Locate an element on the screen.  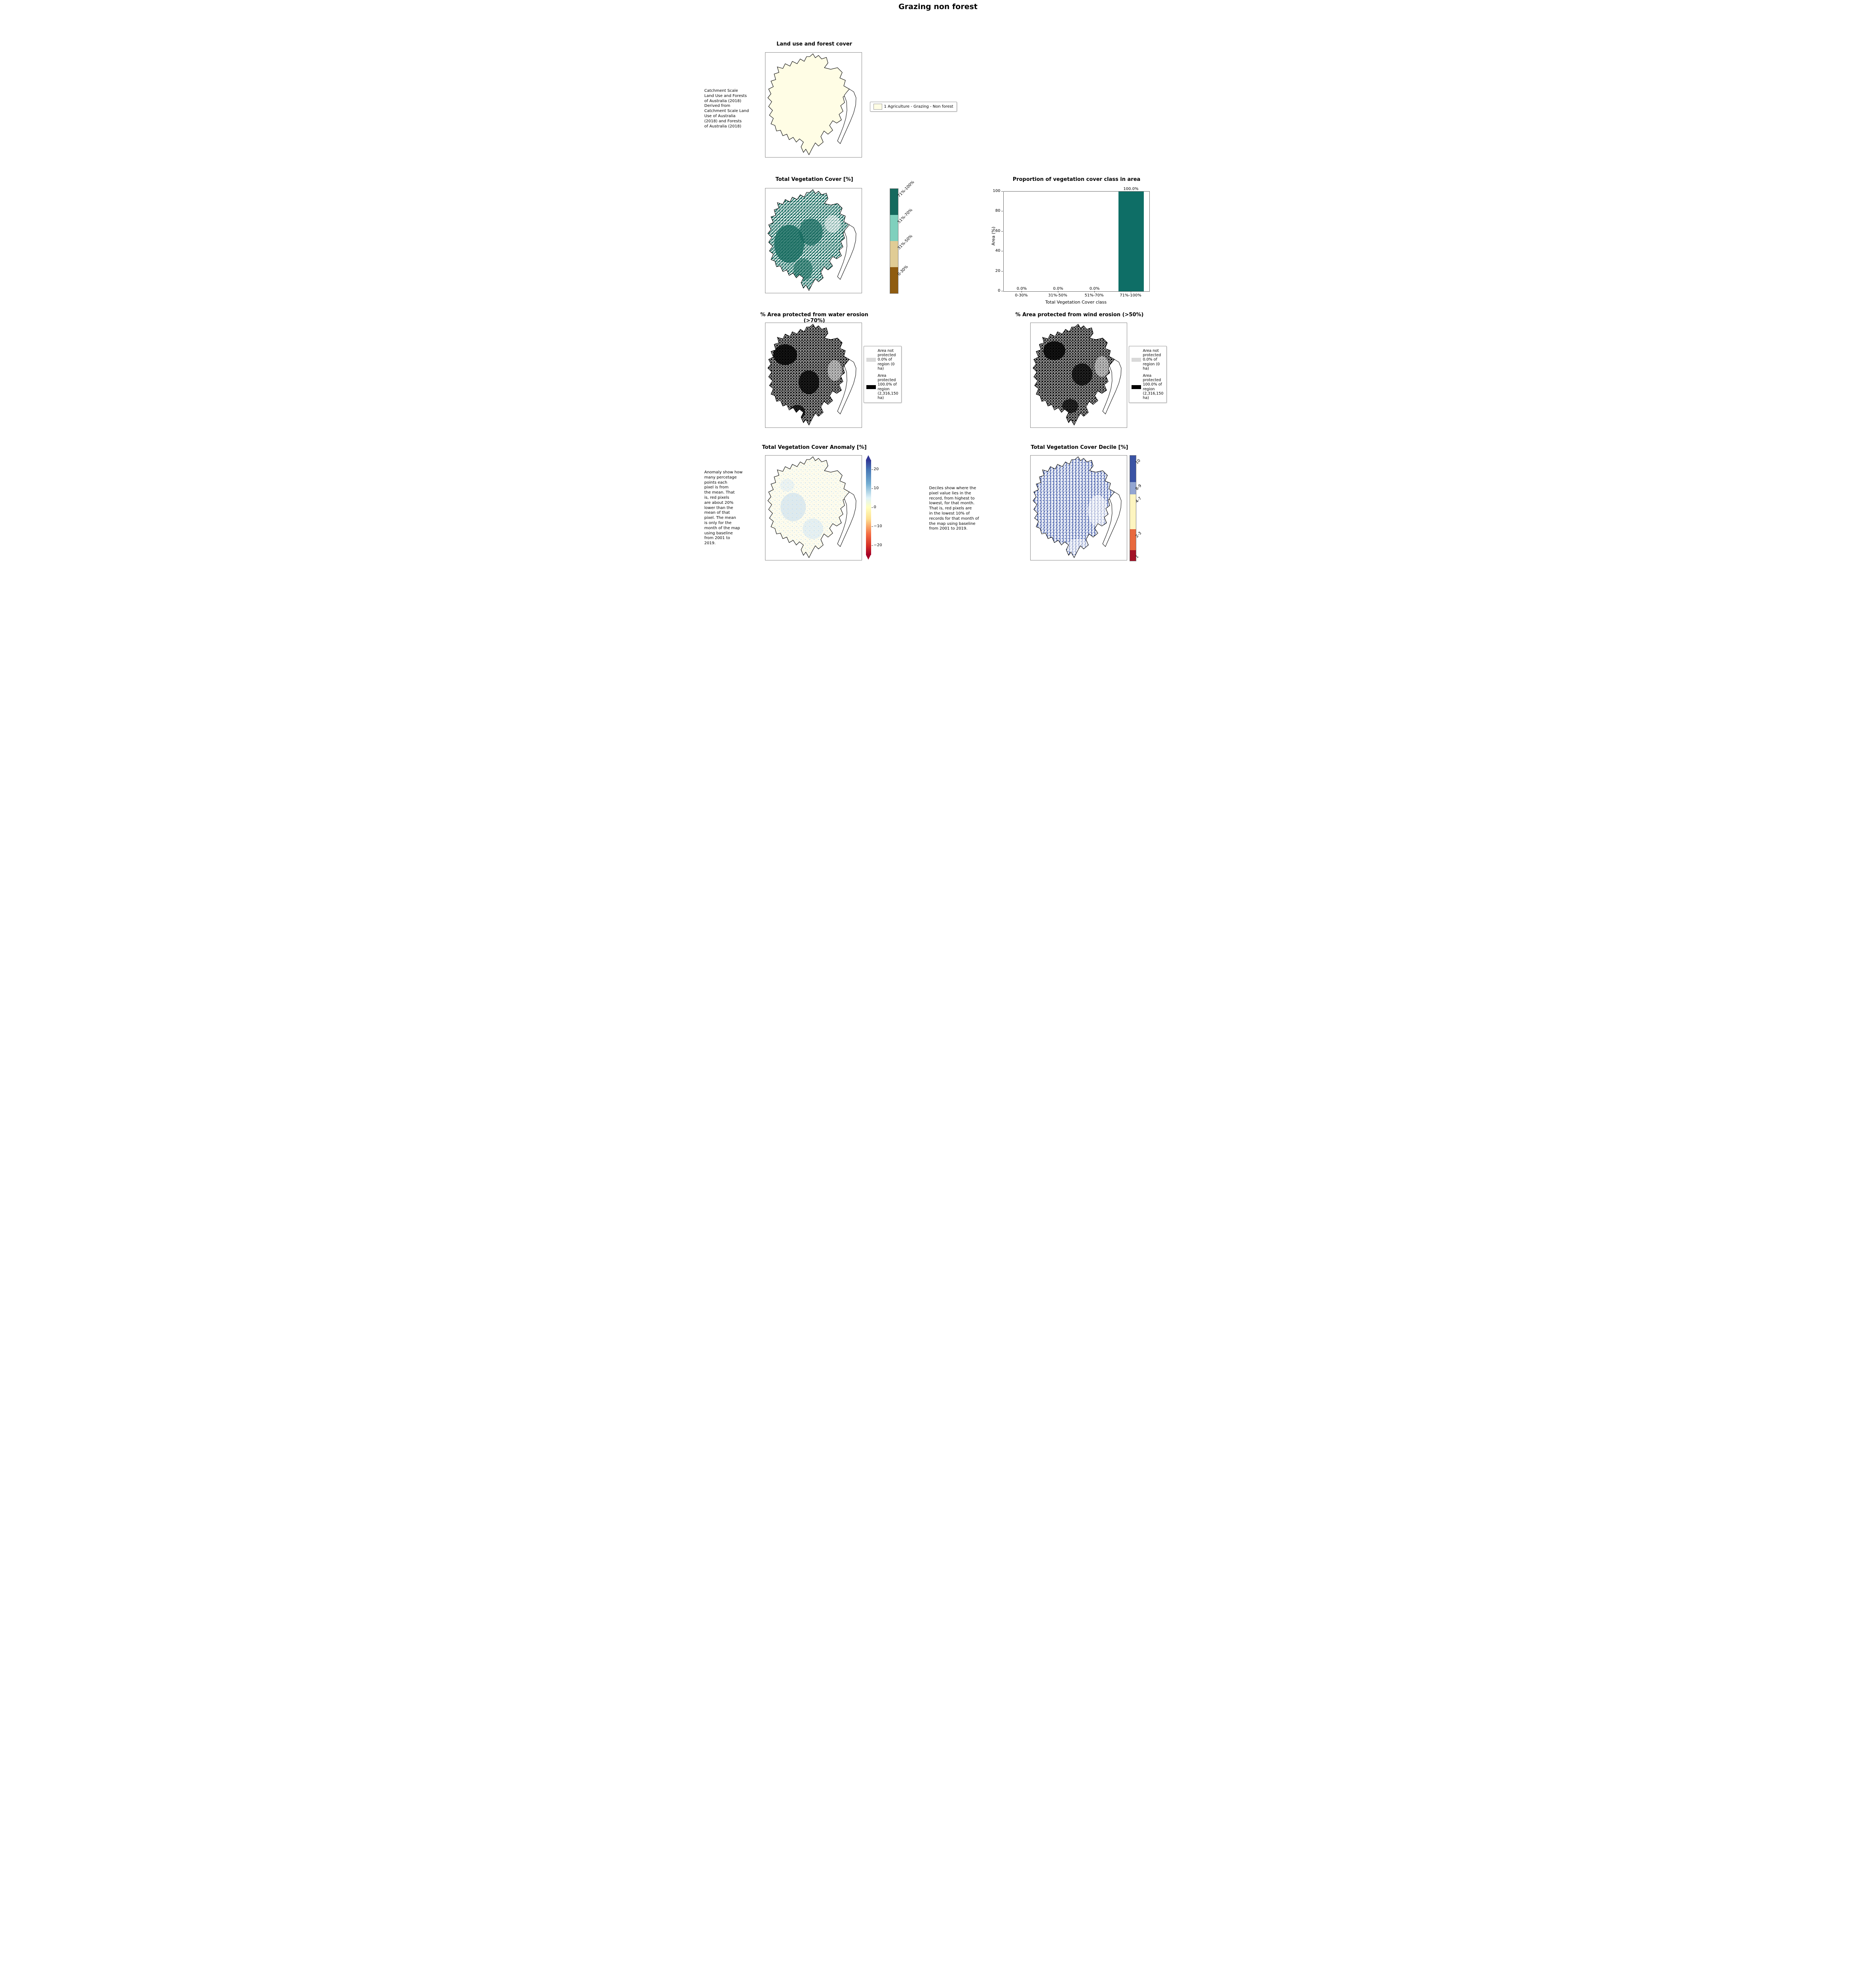
tvc-cbar-label-1: 71%-100% is located at coordinates (905, 189).